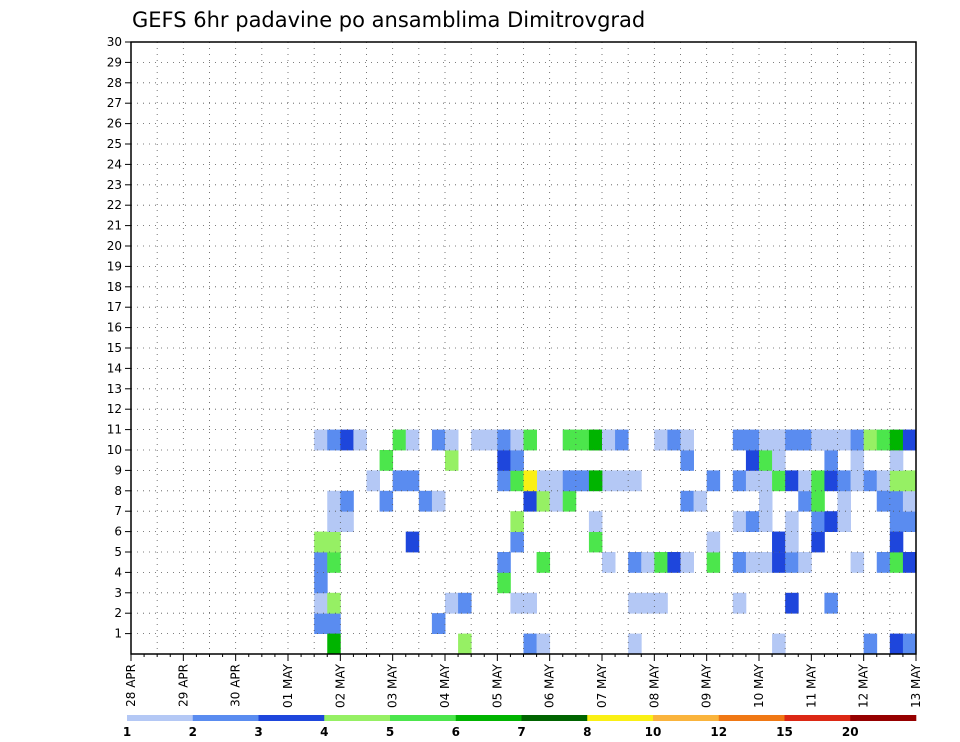 The image size is (960, 742). Describe the element at coordinates (118, 552) in the screenshot. I see `y-tick-label: 5` at that location.